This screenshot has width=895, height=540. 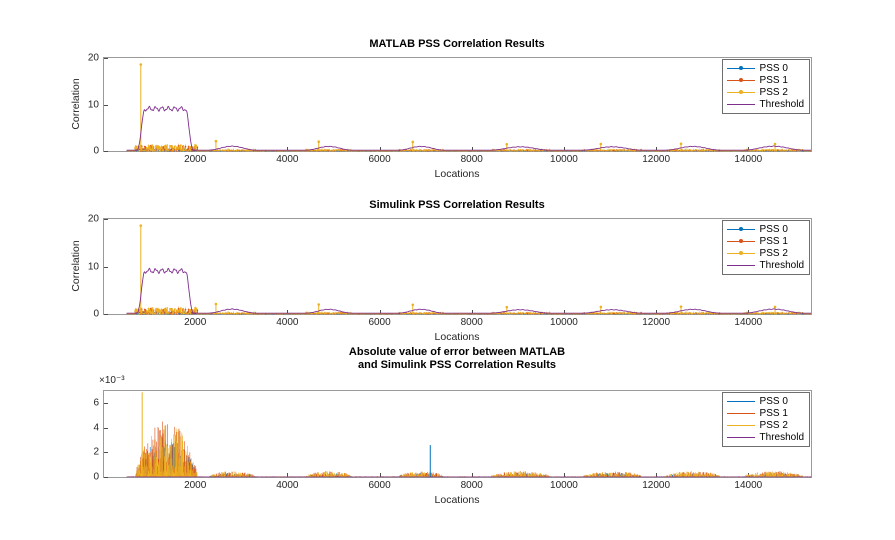 I want to click on y-tick-label: 6, so click(x=96, y=403).